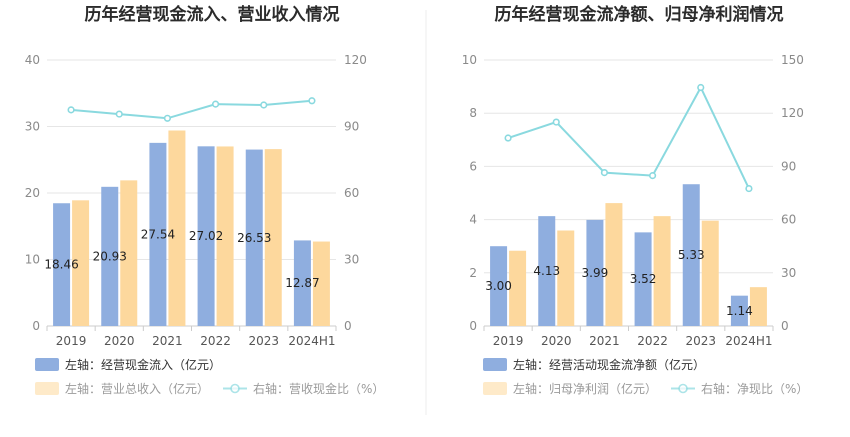 Image resolution: width=850 pixels, height=437 pixels. I want to click on legend-label: 左轴：经营现金流入（亿元）, so click(143, 364).